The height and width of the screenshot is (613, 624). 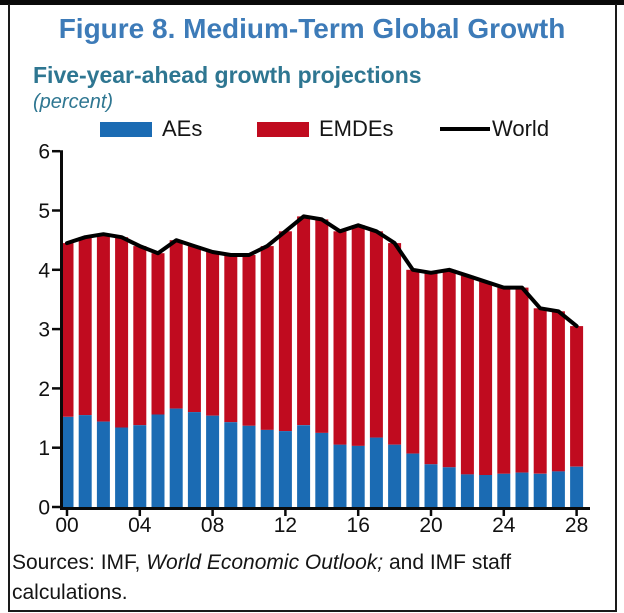 What do you see at coordinates (312, 611) in the screenshot?
I see `frame-bottom-border` at bounding box center [312, 611].